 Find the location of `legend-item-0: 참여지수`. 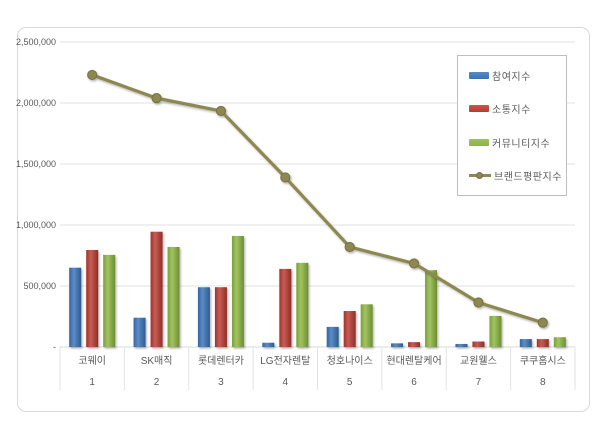

legend-item-0: 참여지수 is located at coordinates (517, 75).